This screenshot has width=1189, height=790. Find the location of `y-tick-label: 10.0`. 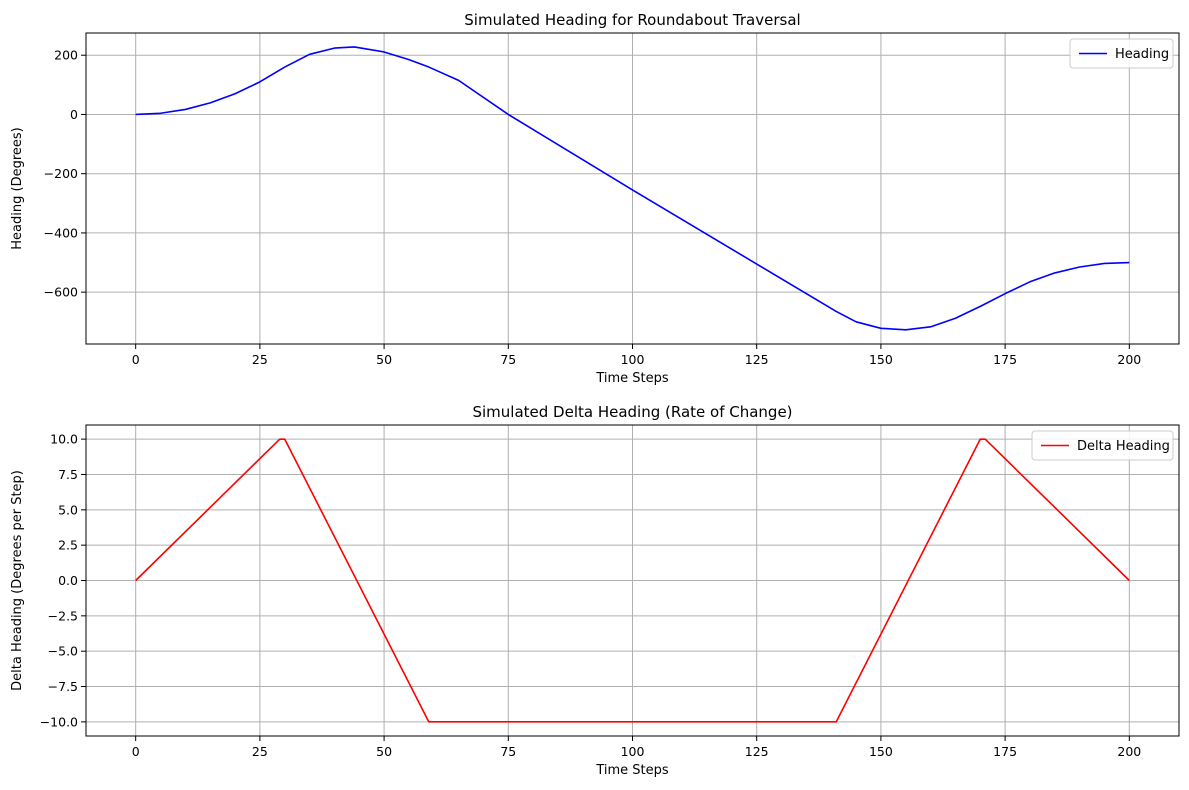

y-tick-label: 10.0 is located at coordinates (64, 439).